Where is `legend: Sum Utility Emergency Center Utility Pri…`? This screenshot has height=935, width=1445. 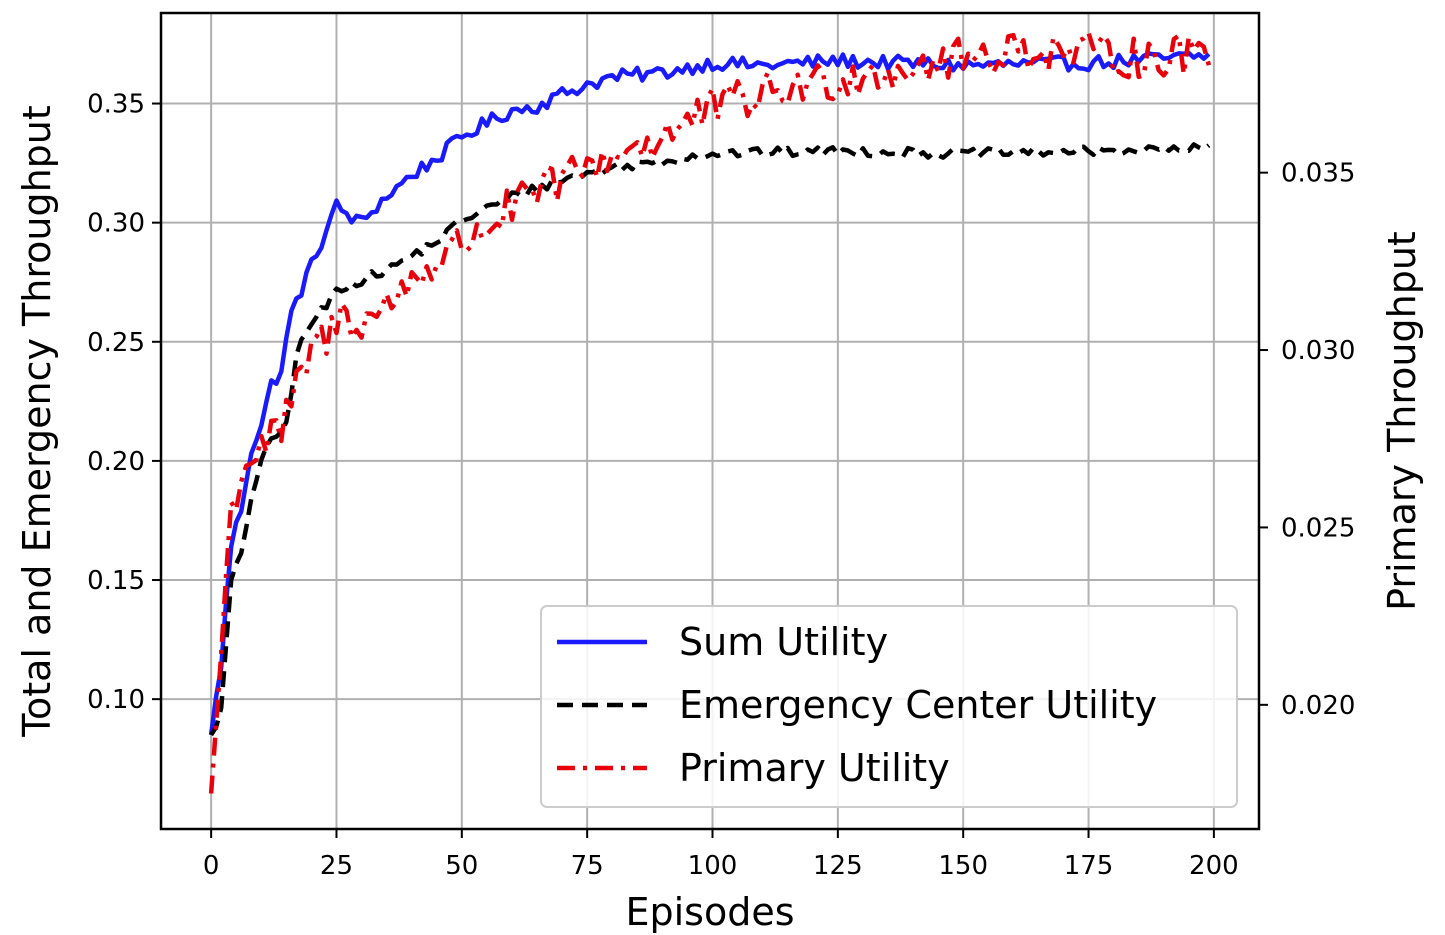
legend: Sum Utility Emergency Center Utility Pri… is located at coordinates (889, 706).